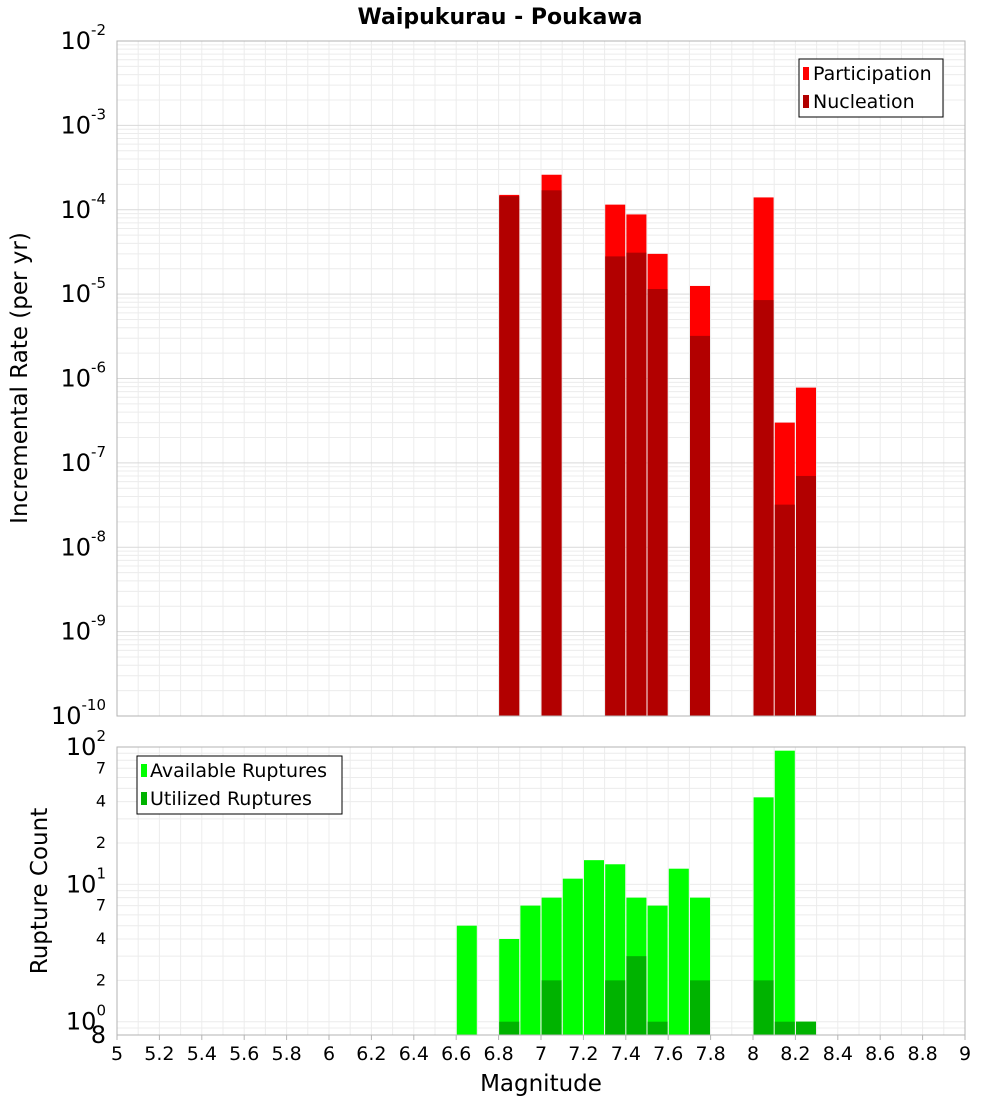 The height and width of the screenshot is (1100, 1000). Describe the element at coordinates (117, 1054) in the screenshot. I see `x-tick-label: 5` at that location.